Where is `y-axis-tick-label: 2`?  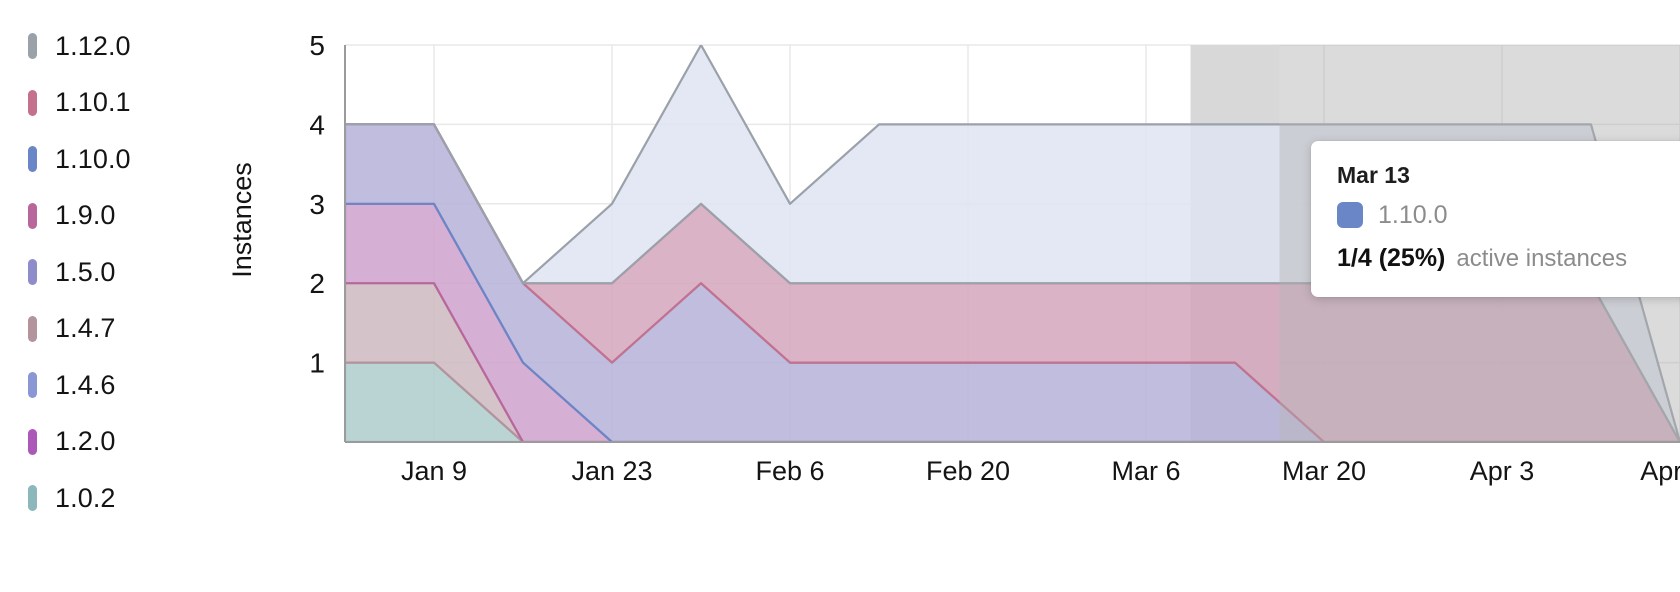
y-axis-tick-label: 2 is located at coordinates (317, 283).